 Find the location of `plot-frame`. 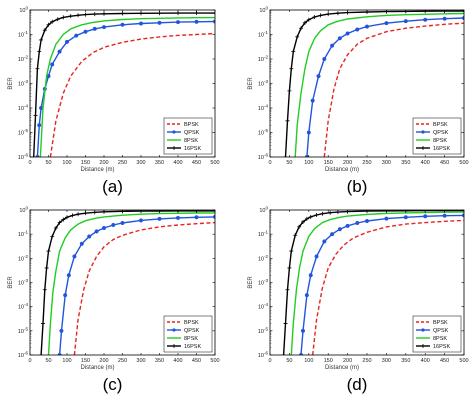

plot-frame is located at coordinates (122, 282).